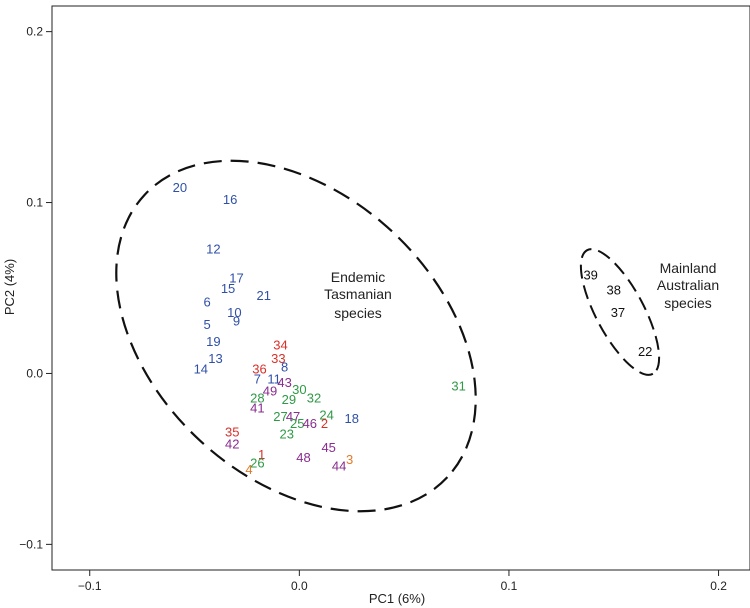  Describe the element at coordinates (287, 433) in the screenshot. I see `point-label-23: 23` at that location.